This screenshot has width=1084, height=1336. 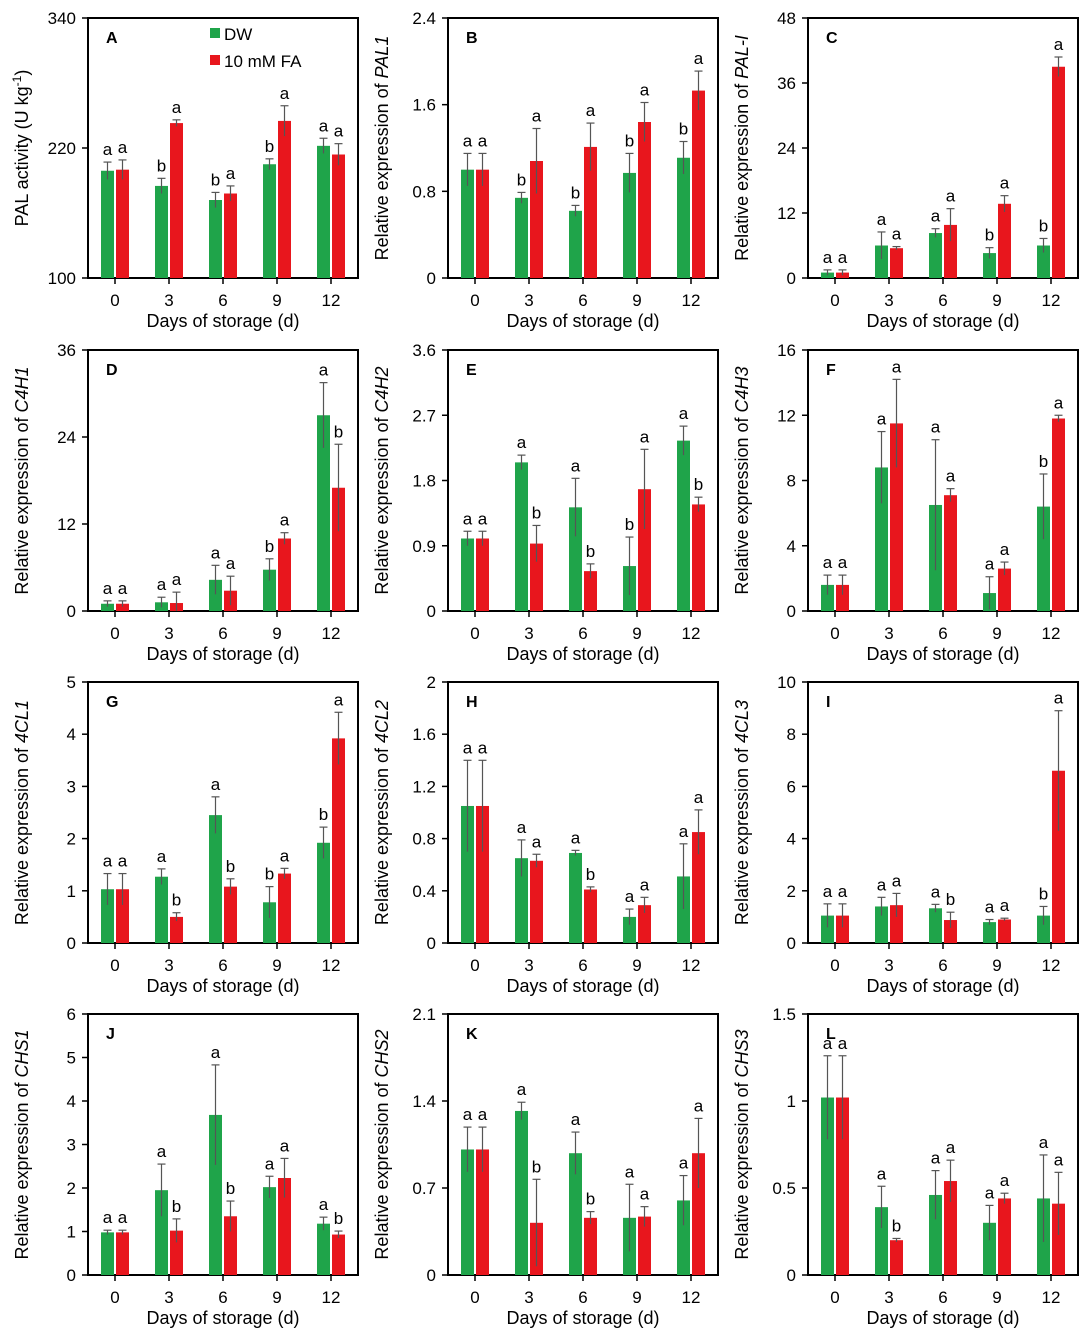 I want to click on x-tick-label: 6, so click(x=222, y=633).